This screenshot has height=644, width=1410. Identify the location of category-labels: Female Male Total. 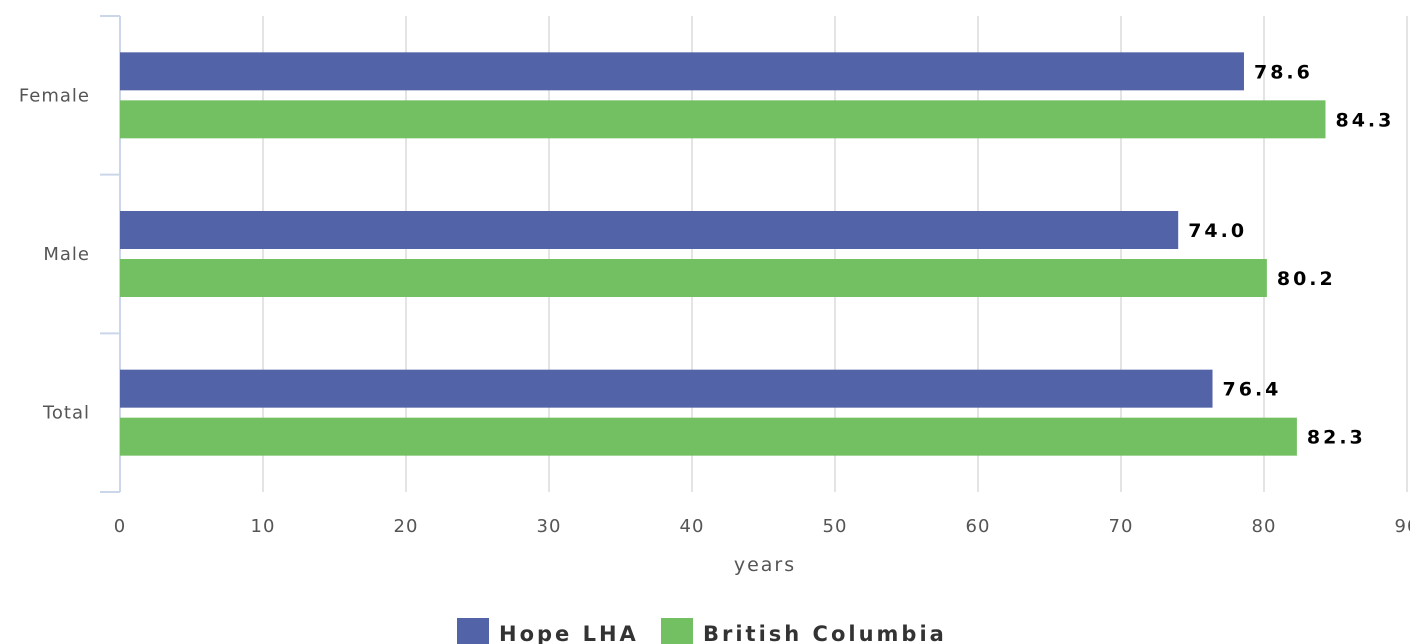
(54, 254).